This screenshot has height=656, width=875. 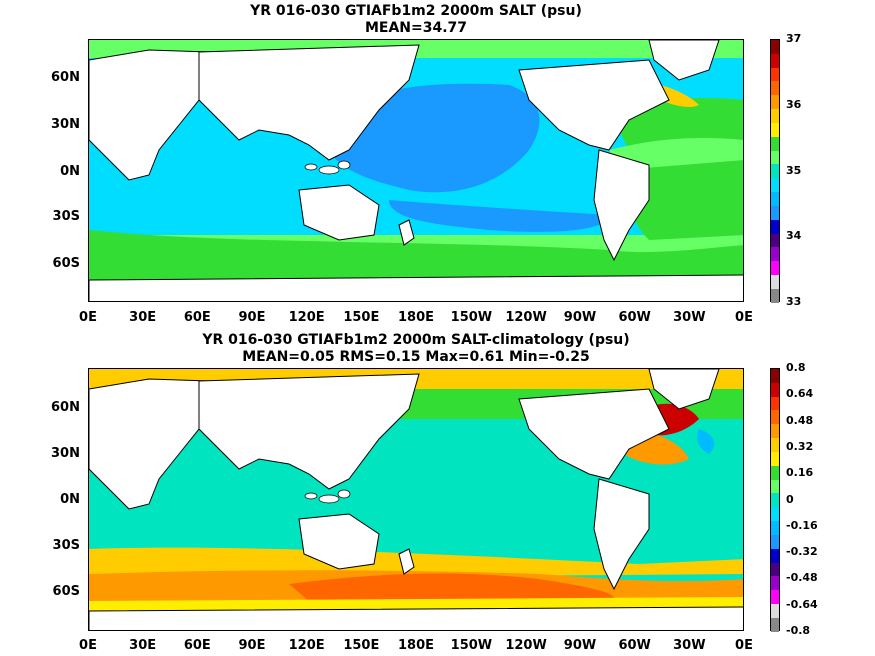 What do you see at coordinates (802, 578) in the screenshot?
I see `colorbar-label: -0.48` at bounding box center [802, 578].